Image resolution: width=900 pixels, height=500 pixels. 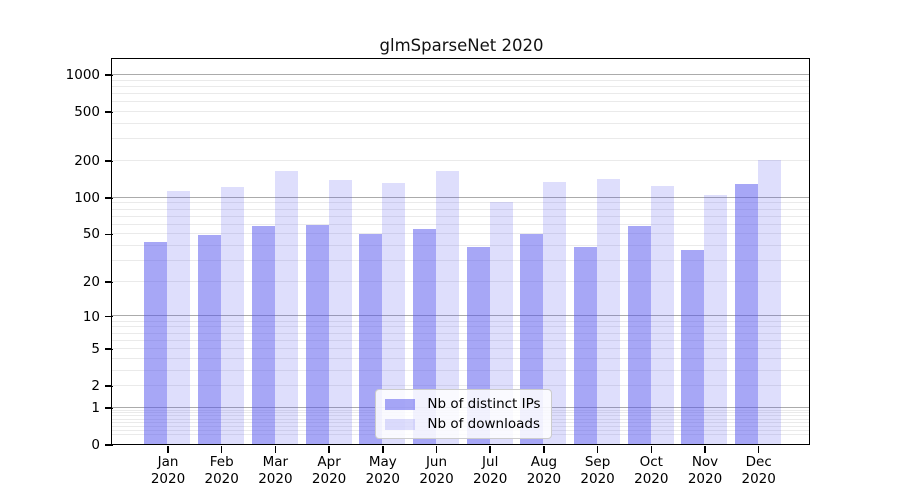 I want to click on x-tick-month: Nov, so click(x=705, y=462).